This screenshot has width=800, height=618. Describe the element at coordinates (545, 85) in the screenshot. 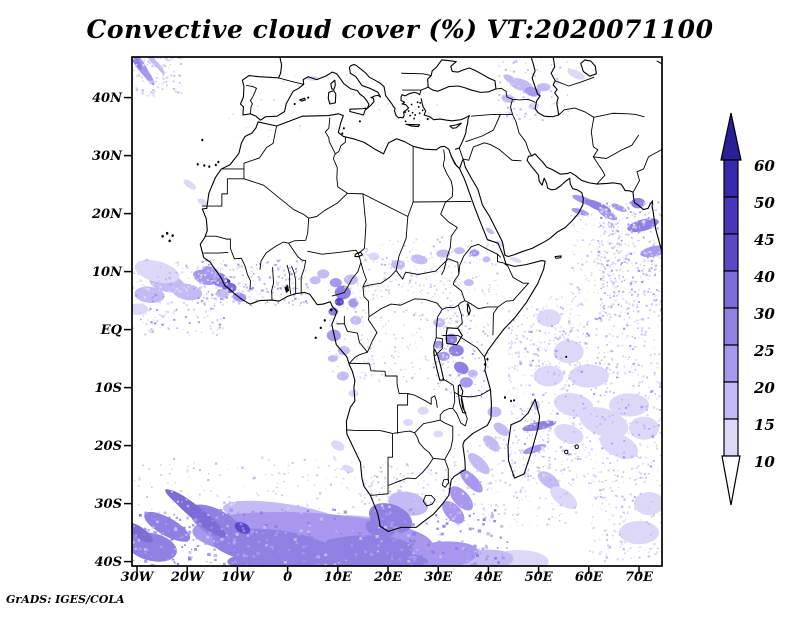

I see `coastline-caspian-sea` at that location.